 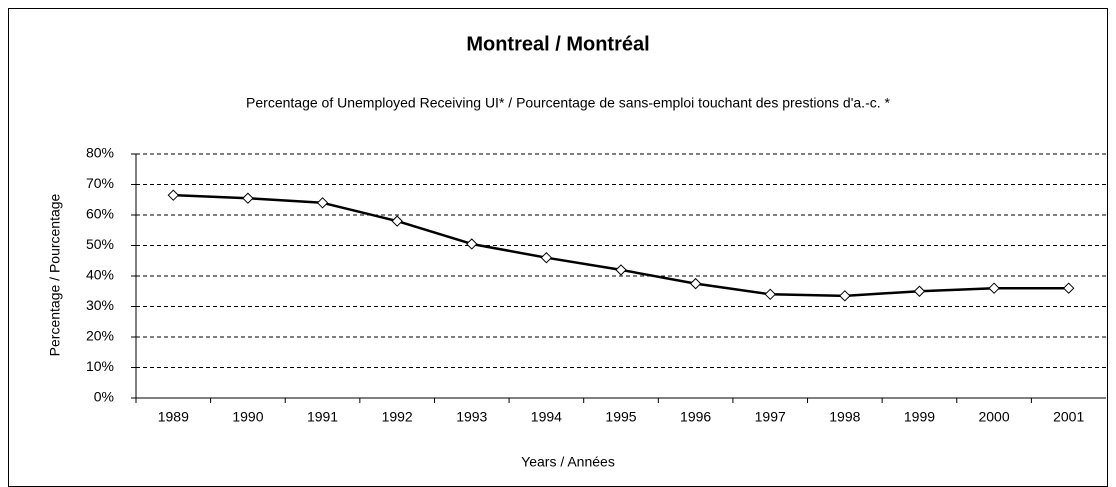 I want to click on x-tick-label: 1996, so click(x=695, y=417).